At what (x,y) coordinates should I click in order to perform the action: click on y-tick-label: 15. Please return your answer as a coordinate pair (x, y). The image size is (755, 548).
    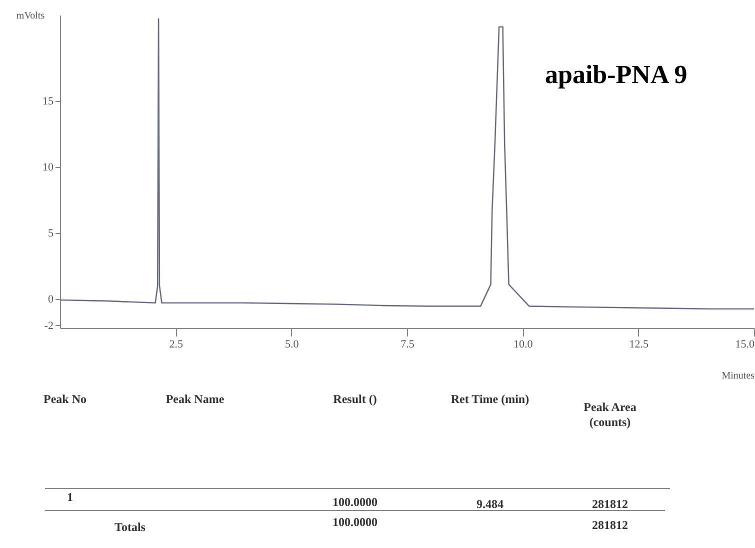
    Looking at the image, I should click on (48, 101).